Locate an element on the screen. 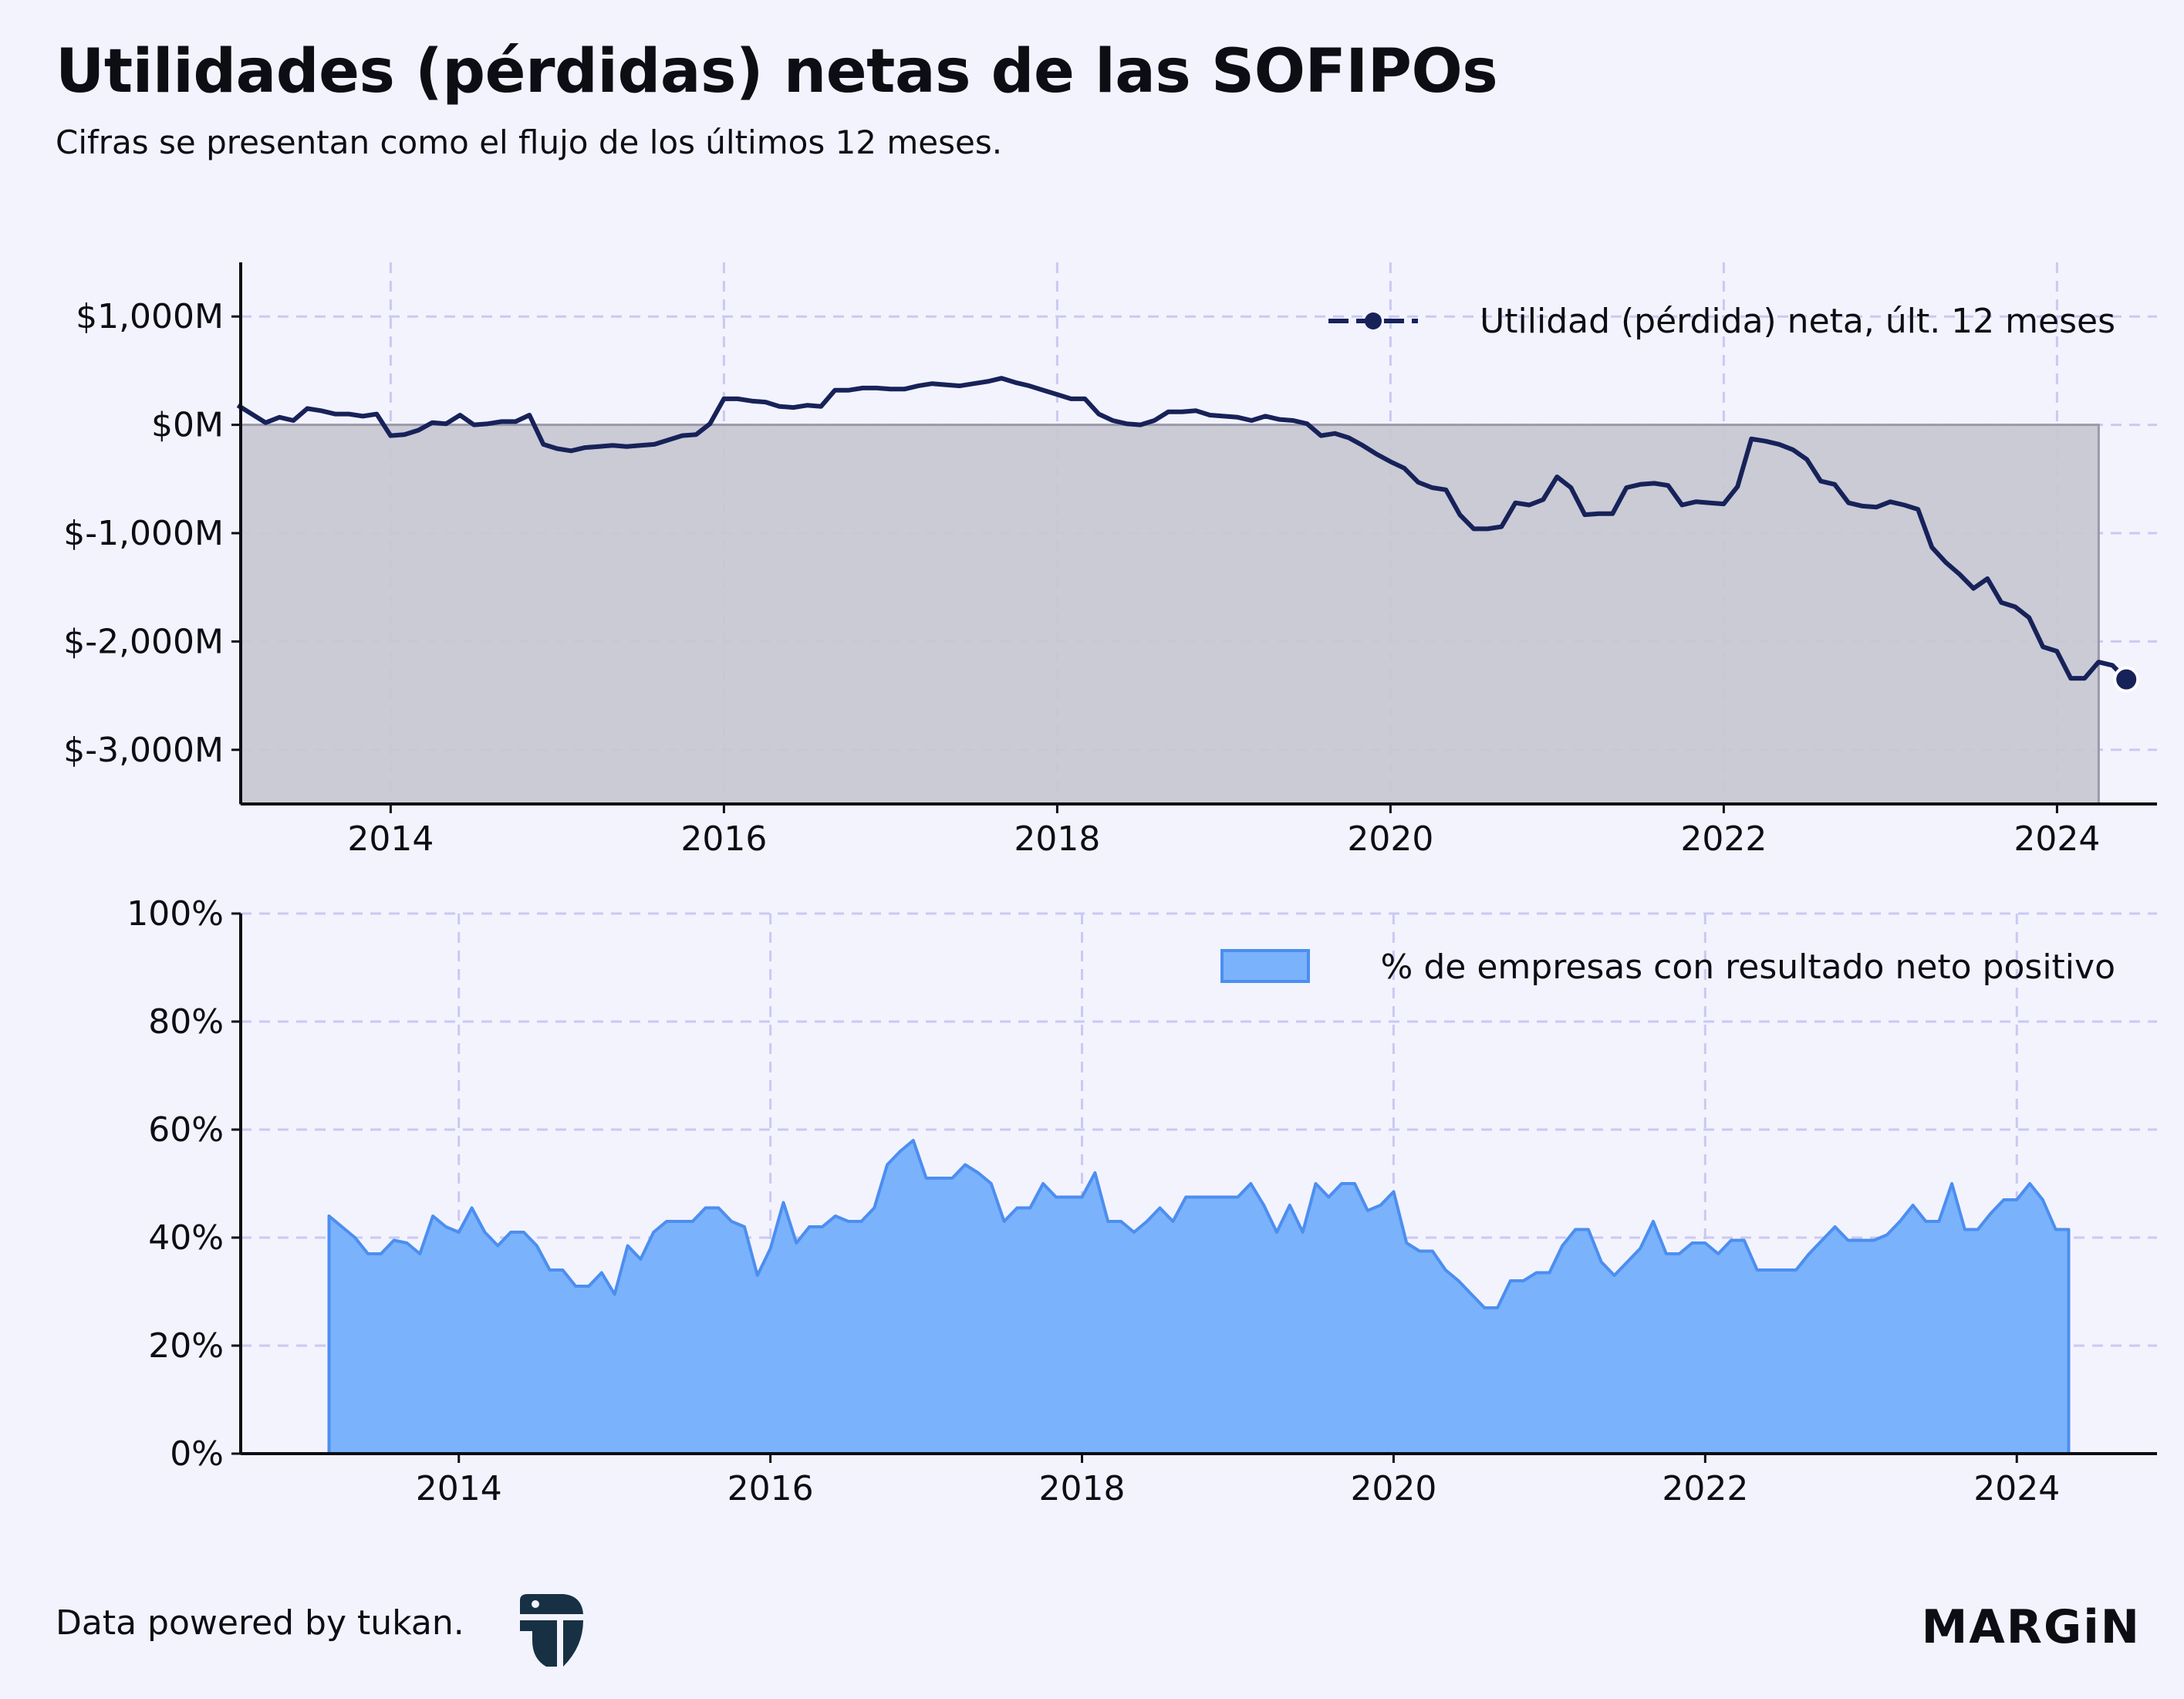 Image resolution: width=2184 pixels, height=1699 pixels. positive-share-x-ticks: 2014 2016 2018 2020 2022 2024 is located at coordinates (1238, 1481).